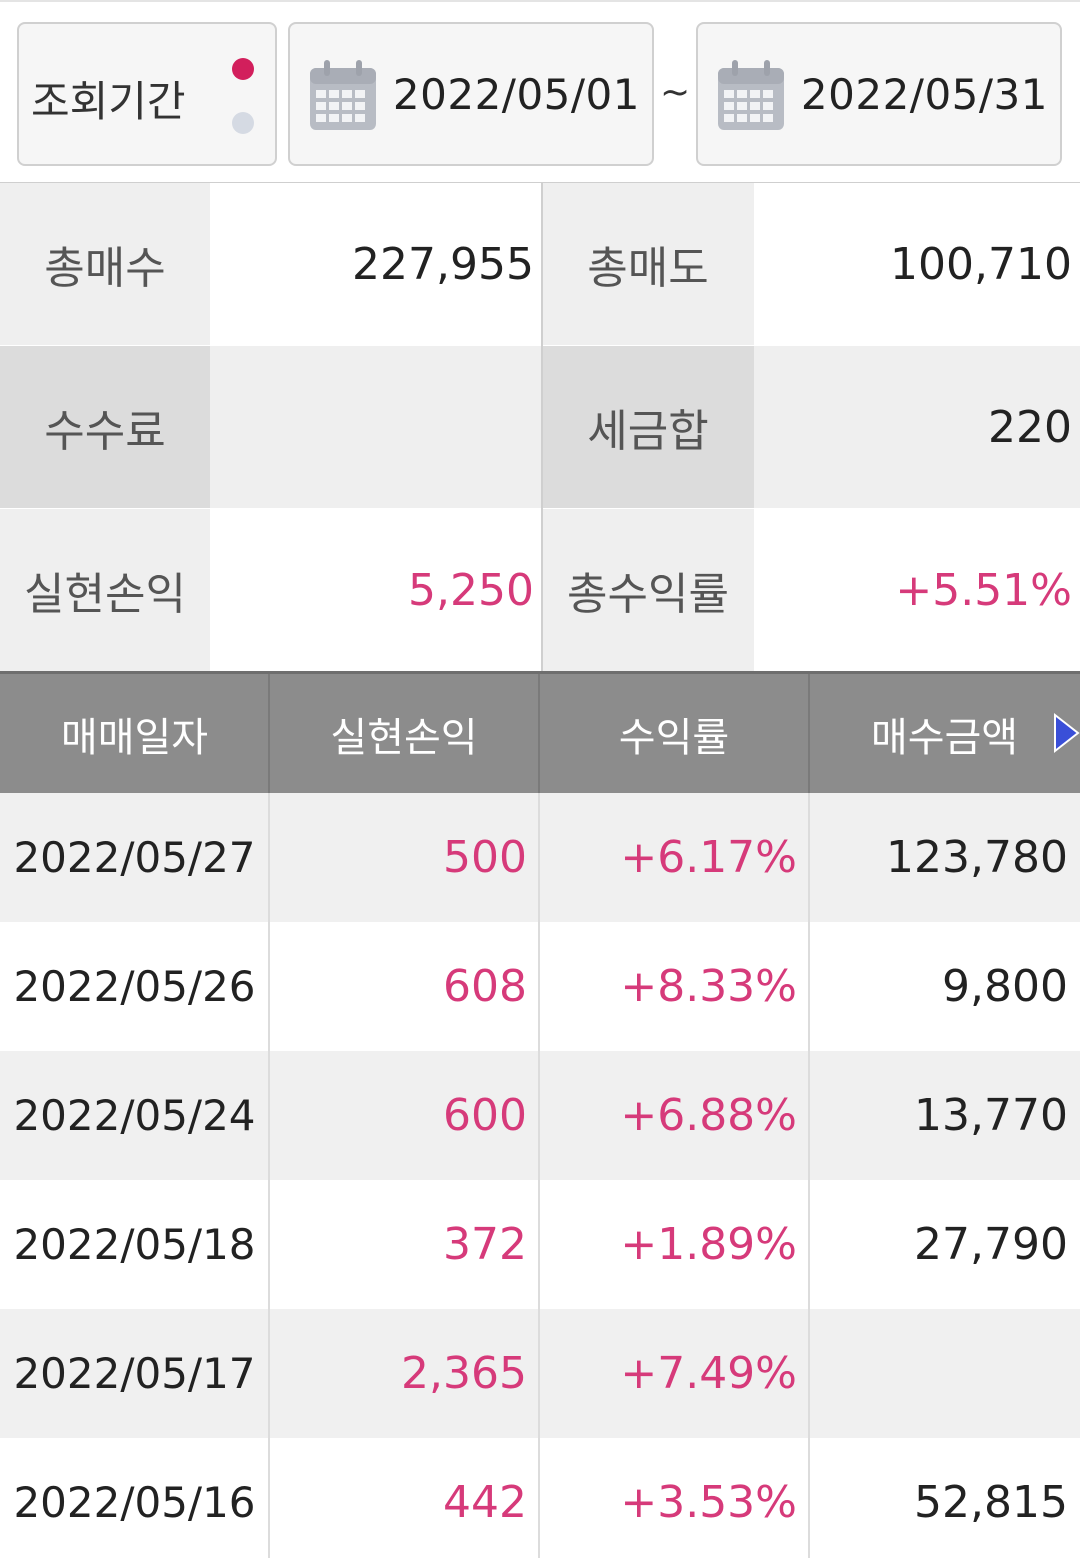 This screenshot has height=1558, width=1080. Describe the element at coordinates (991, 1502) in the screenshot. I see `cell-buy-amount: 52,815` at that location.